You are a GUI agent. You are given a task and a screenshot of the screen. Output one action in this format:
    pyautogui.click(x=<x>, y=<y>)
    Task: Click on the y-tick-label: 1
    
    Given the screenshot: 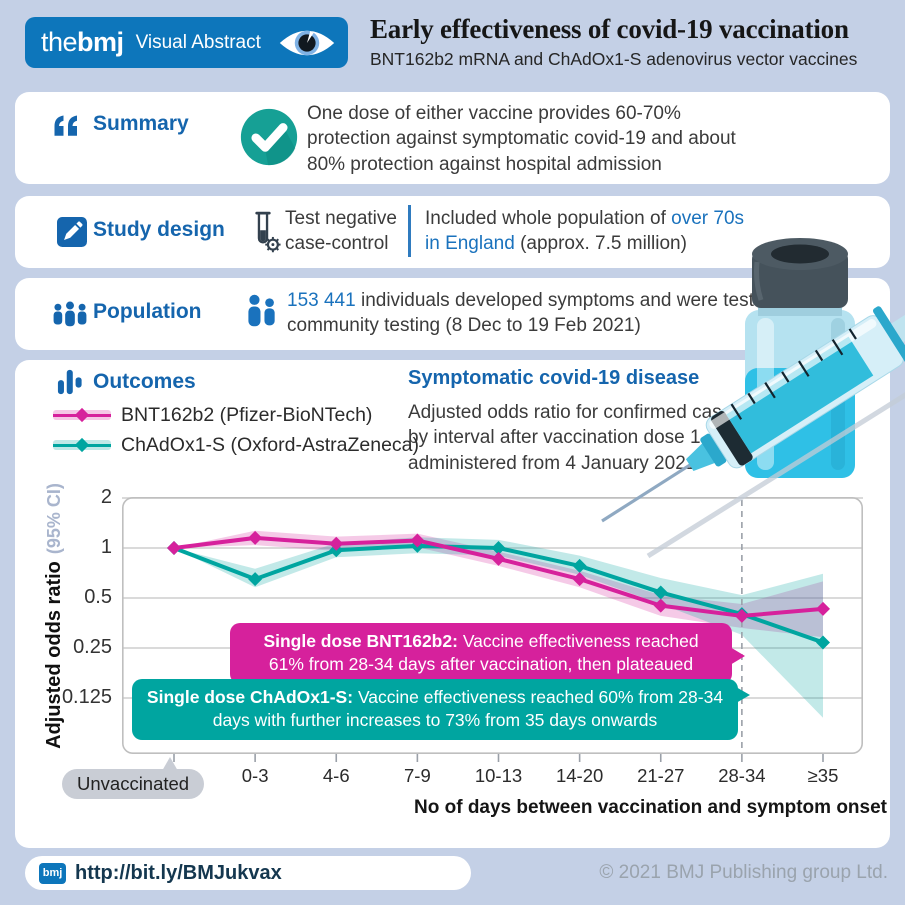 What is the action you would take?
    pyautogui.click(x=106, y=547)
    